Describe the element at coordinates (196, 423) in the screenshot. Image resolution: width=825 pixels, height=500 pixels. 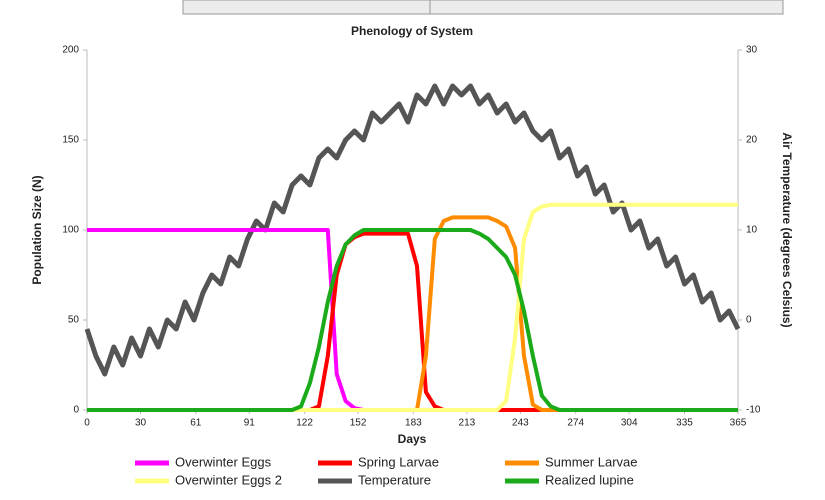
I see `x-tick-label: 61` at that location.